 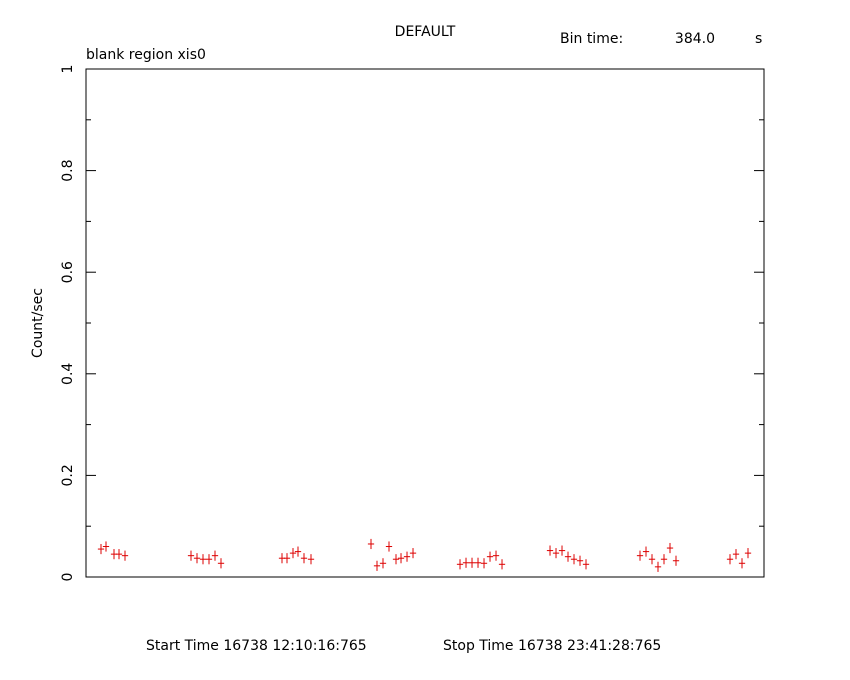 What do you see at coordinates (68, 69) in the screenshot?
I see `y-tick-label: 1` at bounding box center [68, 69].